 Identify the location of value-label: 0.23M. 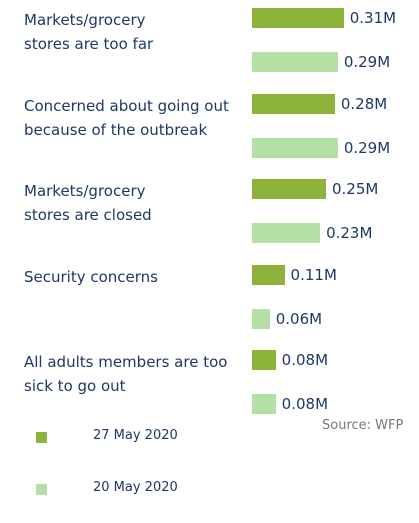
(349, 233).